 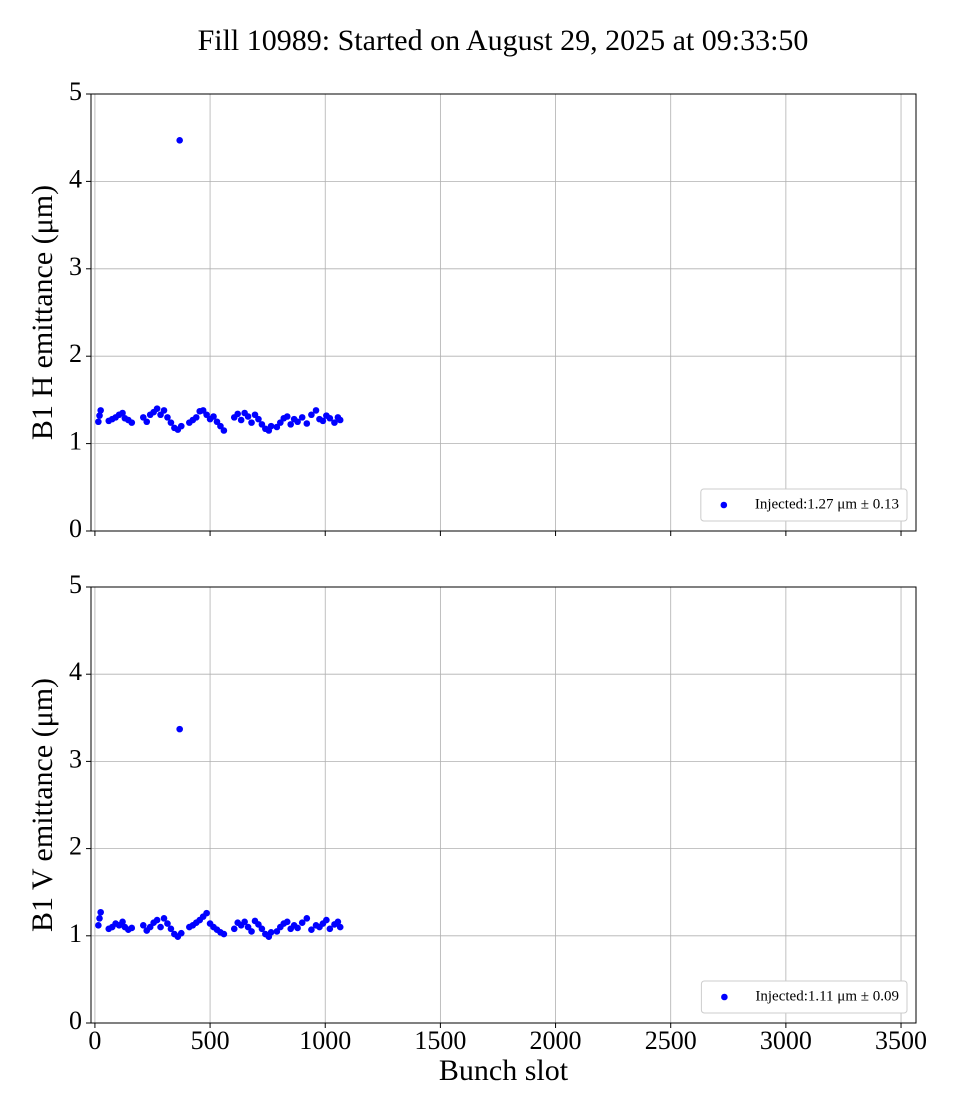 What do you see at coordinates (42, 805) in the screenshot?
I see `y-axis-label: B1 V emittance (μm)` at bounding box center [42, 805].